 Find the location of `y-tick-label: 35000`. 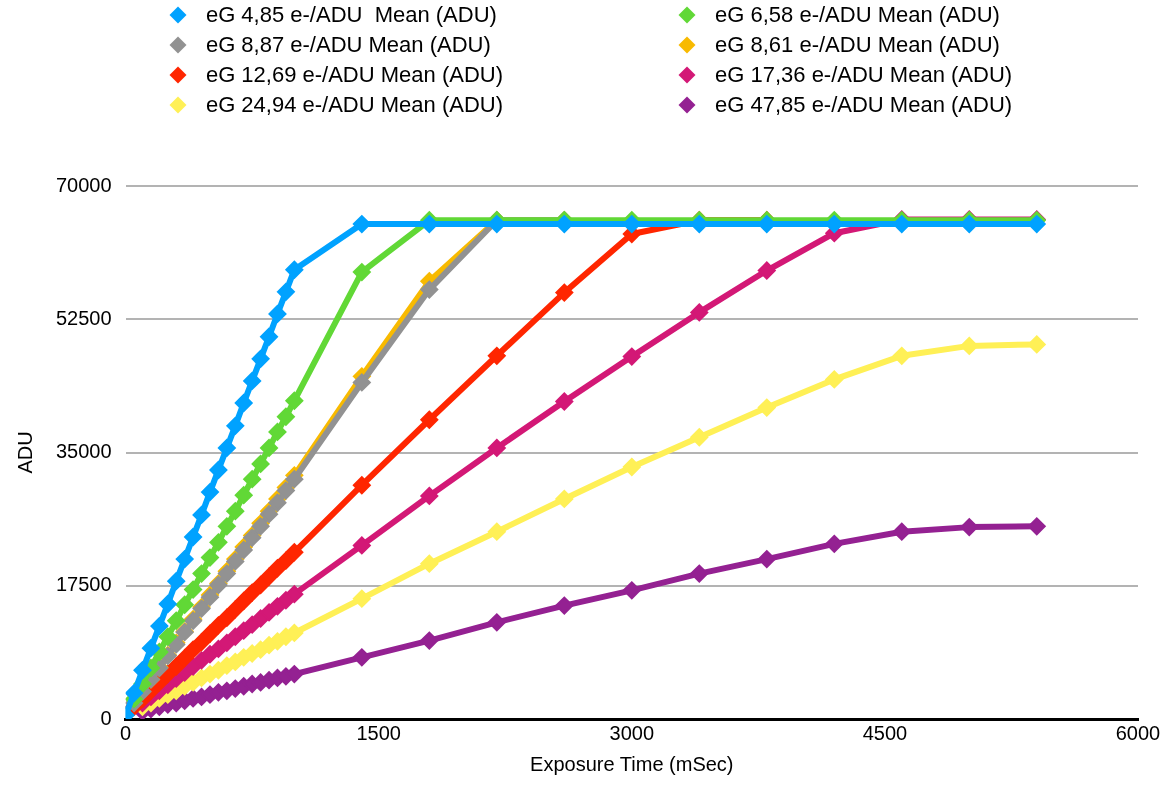

y-tick-label: 35000 is located at coordinates (83, 451).